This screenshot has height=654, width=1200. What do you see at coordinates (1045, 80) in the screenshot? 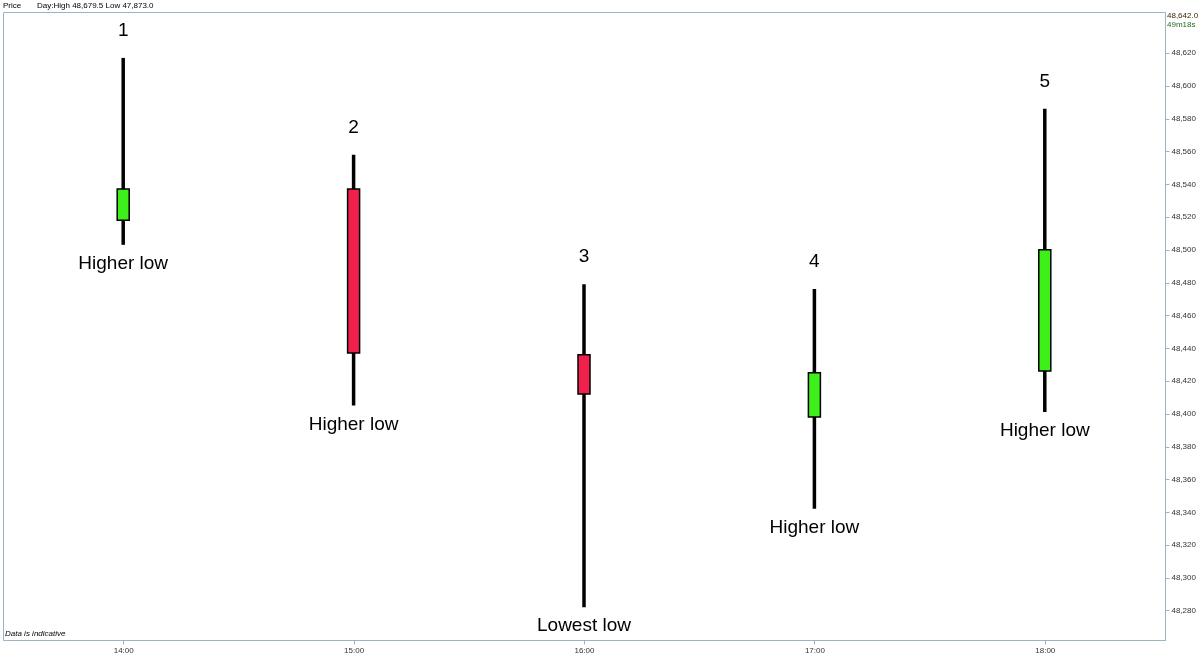
I see `annotation: 5` at bounding box center [1045, 80].